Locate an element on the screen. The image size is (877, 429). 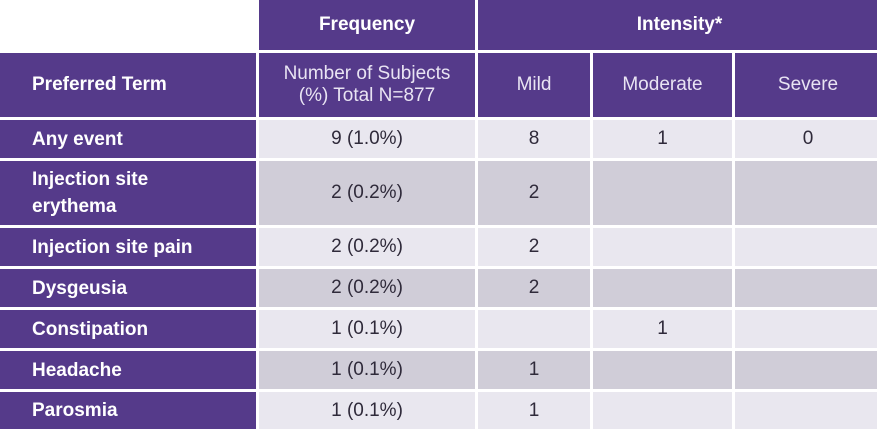
frequency-header: Frequency is located at coordinates (367, 25).